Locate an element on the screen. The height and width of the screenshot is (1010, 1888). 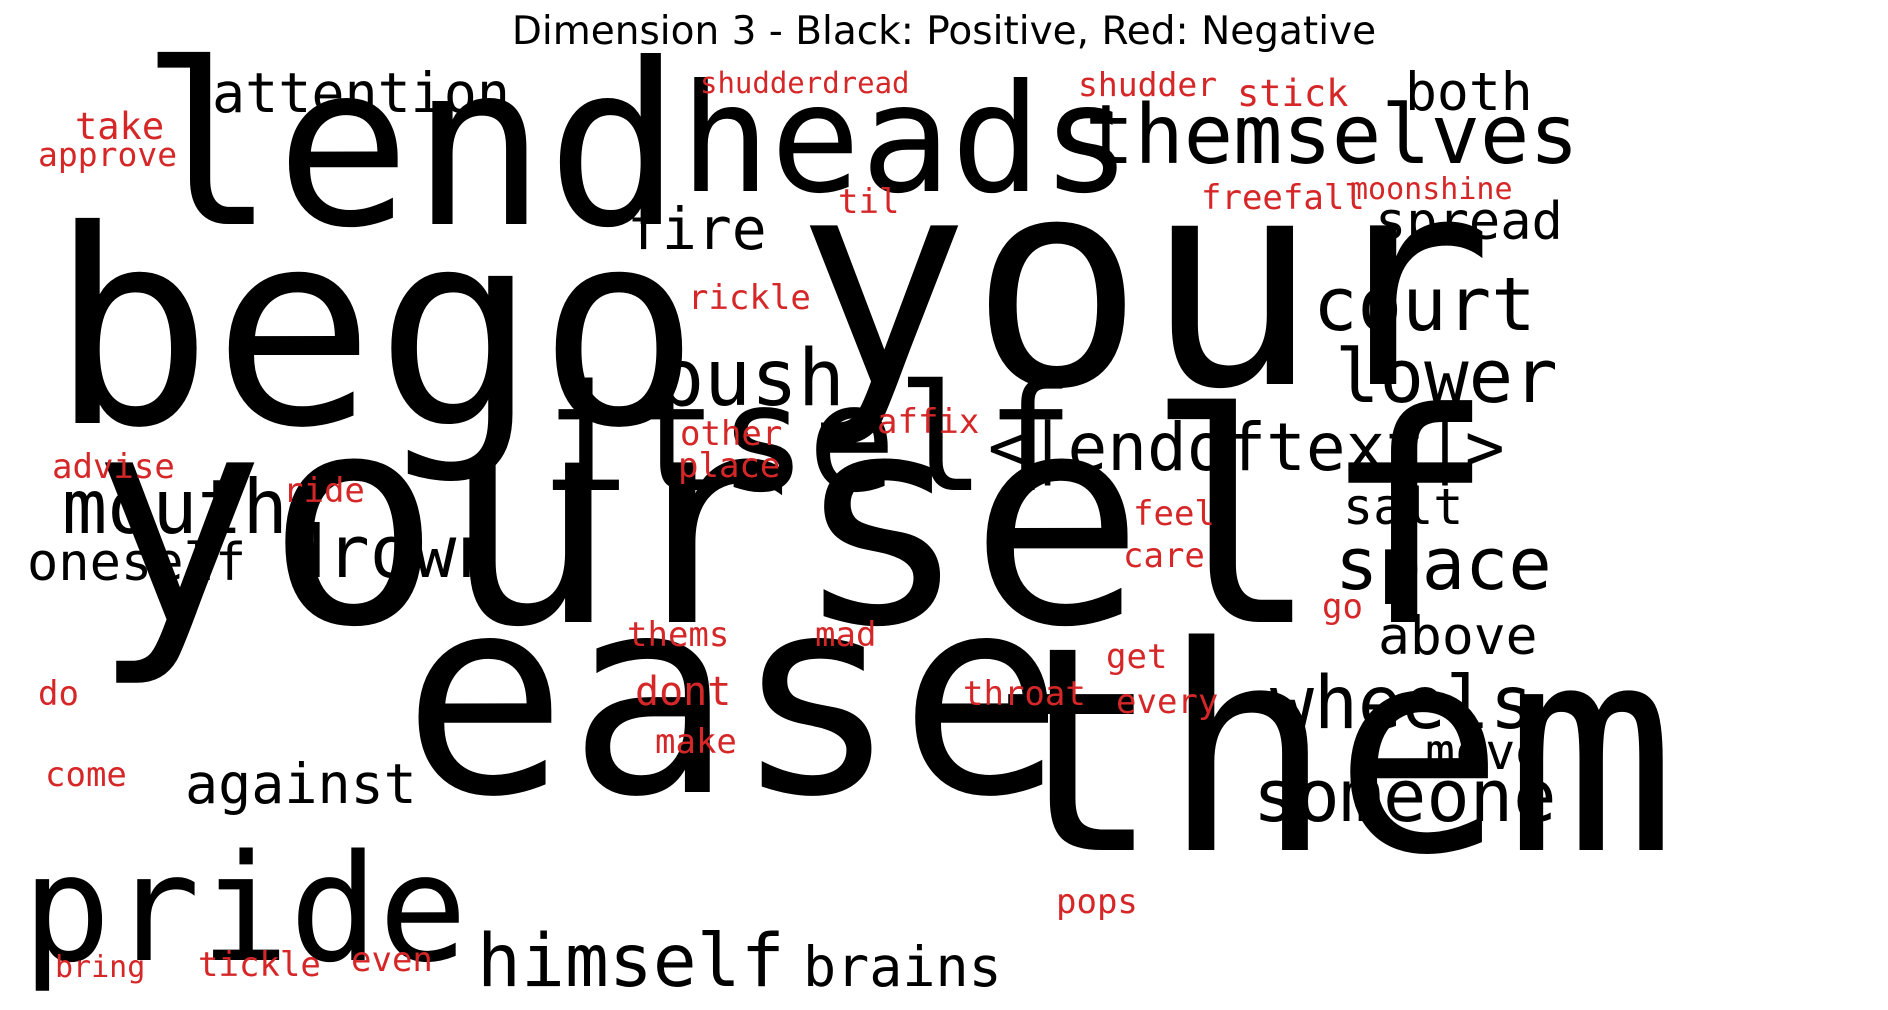
word-lower: lower is located at coordinates (1446, 377).